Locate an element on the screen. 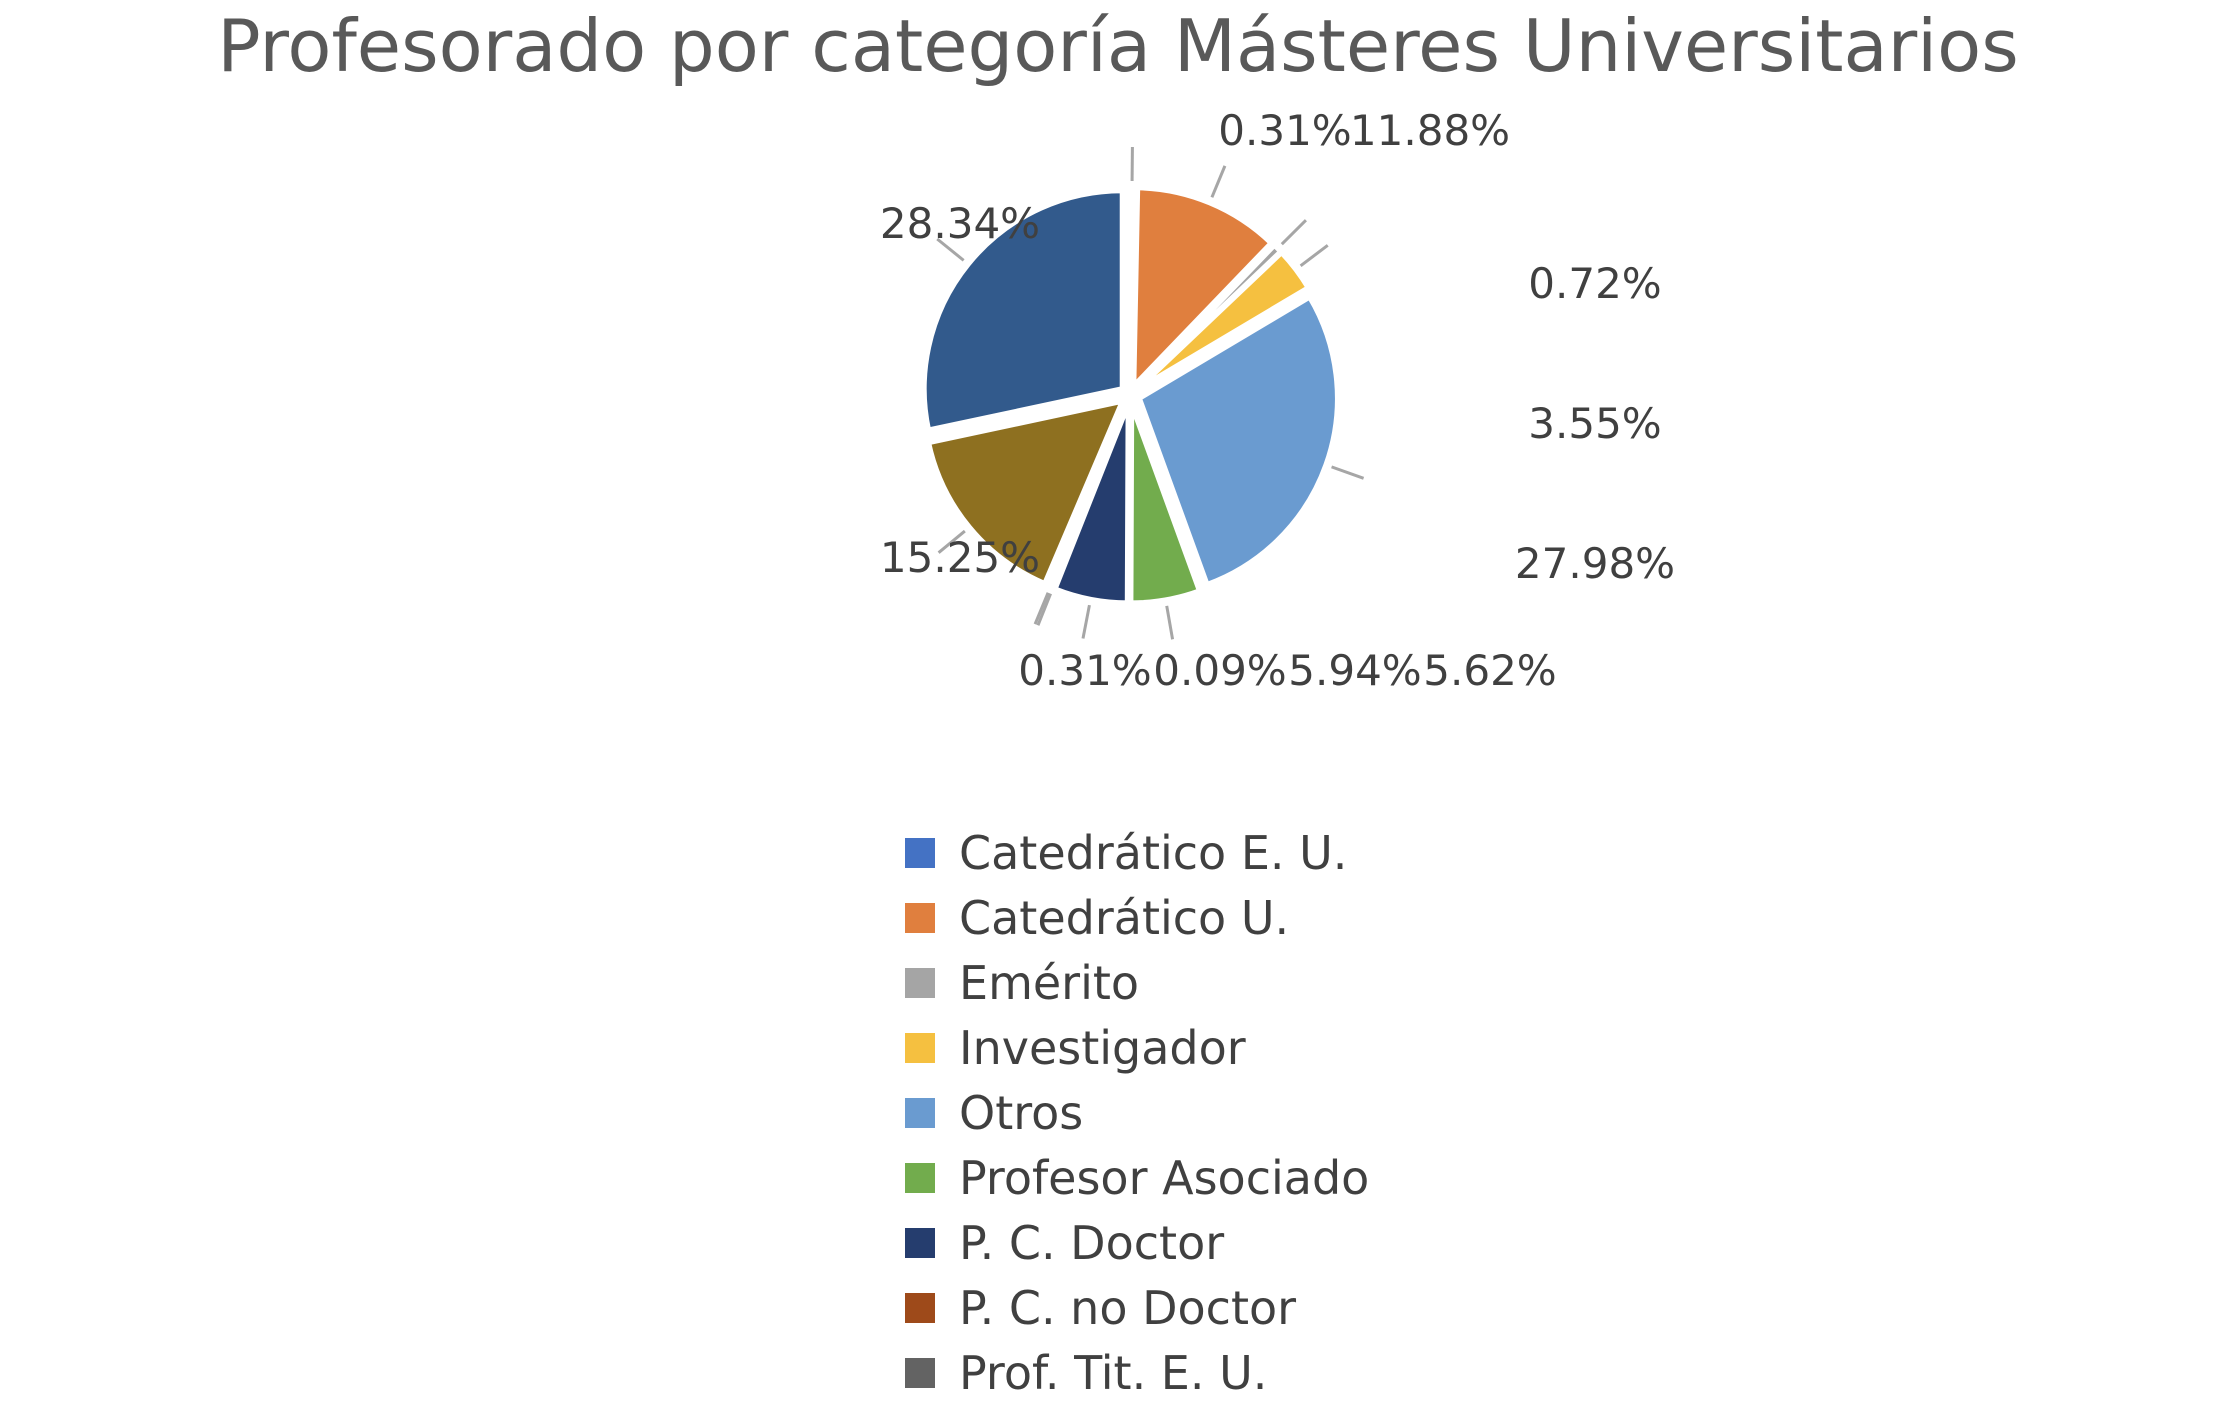 The height and width of the screenshot is (1420, 2236). data-label: 5.62% is located at coordinates (1489, 670).